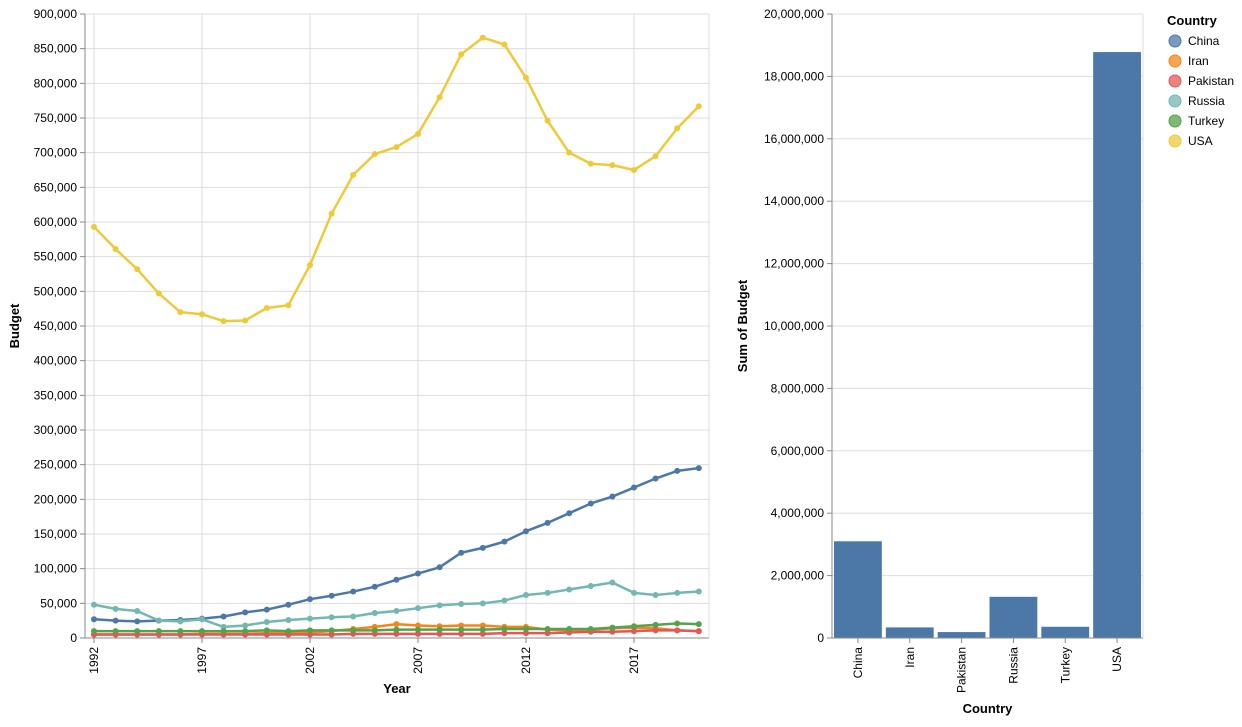 This screenshot has width=1242, height=727. What do you see at coordinates (1117, 345) in the screenshot?
I see `bar-usa` at bounding box center [1117, 345].